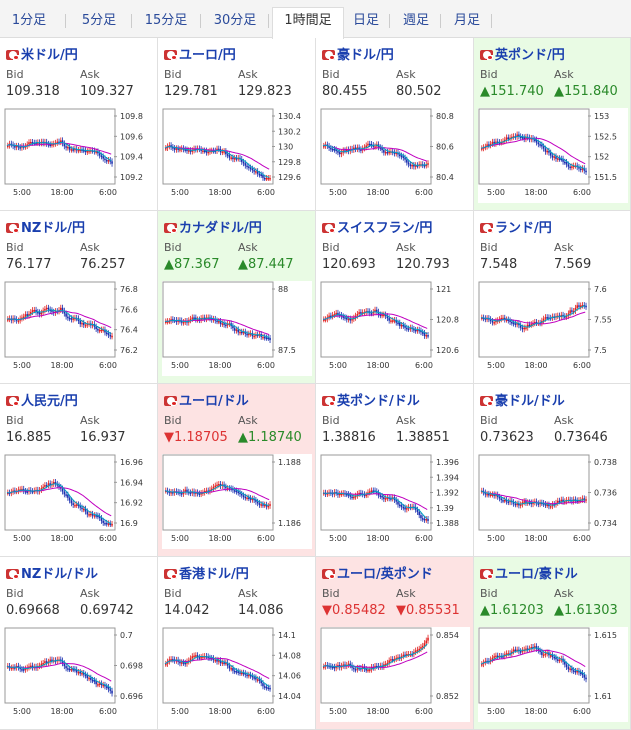  Describe the element at coordinates (60, 574) in the screenshot. I see `pair-name: NZドル/ドル` at that location.